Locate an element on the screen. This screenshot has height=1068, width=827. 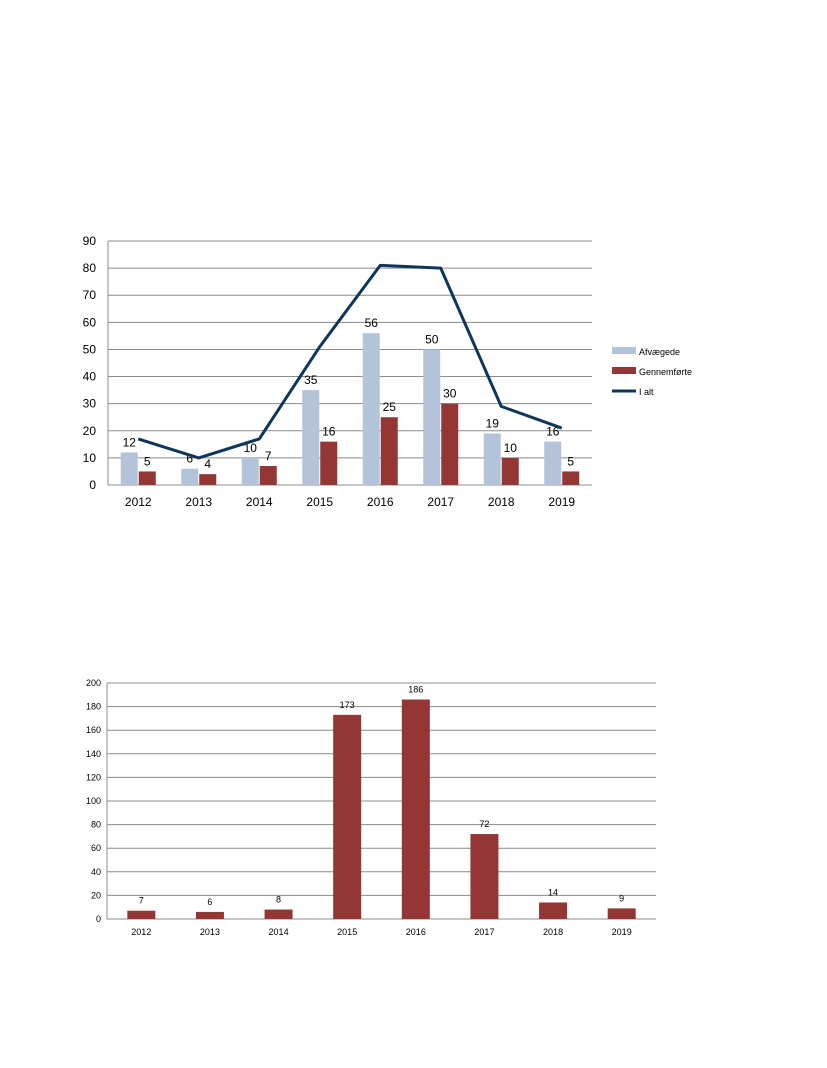
chart1-line-i-alt is located at coordinates (350, 361).